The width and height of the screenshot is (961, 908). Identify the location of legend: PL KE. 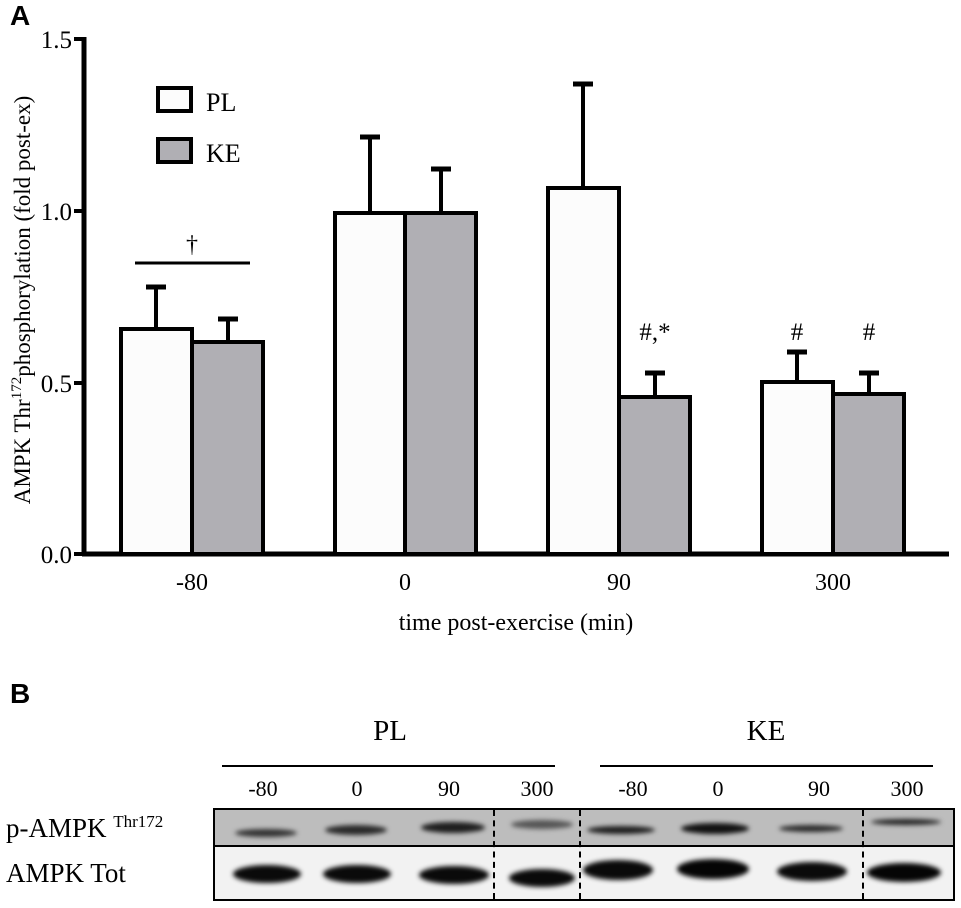
(198, 127).